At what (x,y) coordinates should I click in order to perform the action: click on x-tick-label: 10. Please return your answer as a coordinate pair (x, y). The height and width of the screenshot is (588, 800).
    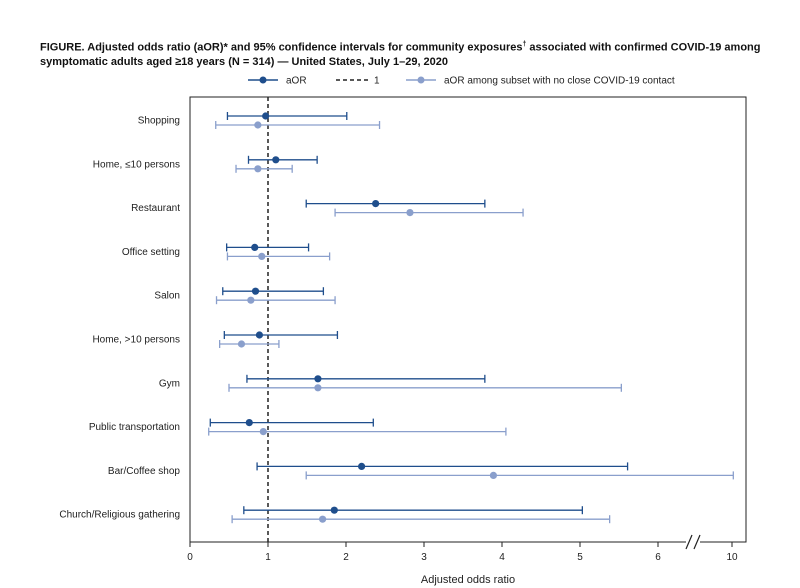
    Looking at the image, I should click on (732, 557).